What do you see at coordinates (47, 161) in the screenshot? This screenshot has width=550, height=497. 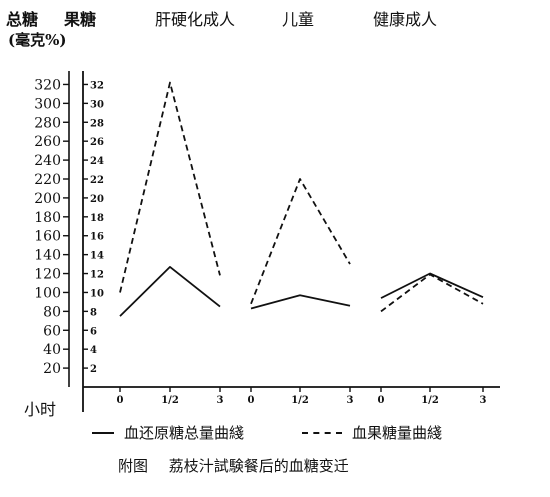 I see `y-left-tick-label: 240` at bounding box center [47, 161].